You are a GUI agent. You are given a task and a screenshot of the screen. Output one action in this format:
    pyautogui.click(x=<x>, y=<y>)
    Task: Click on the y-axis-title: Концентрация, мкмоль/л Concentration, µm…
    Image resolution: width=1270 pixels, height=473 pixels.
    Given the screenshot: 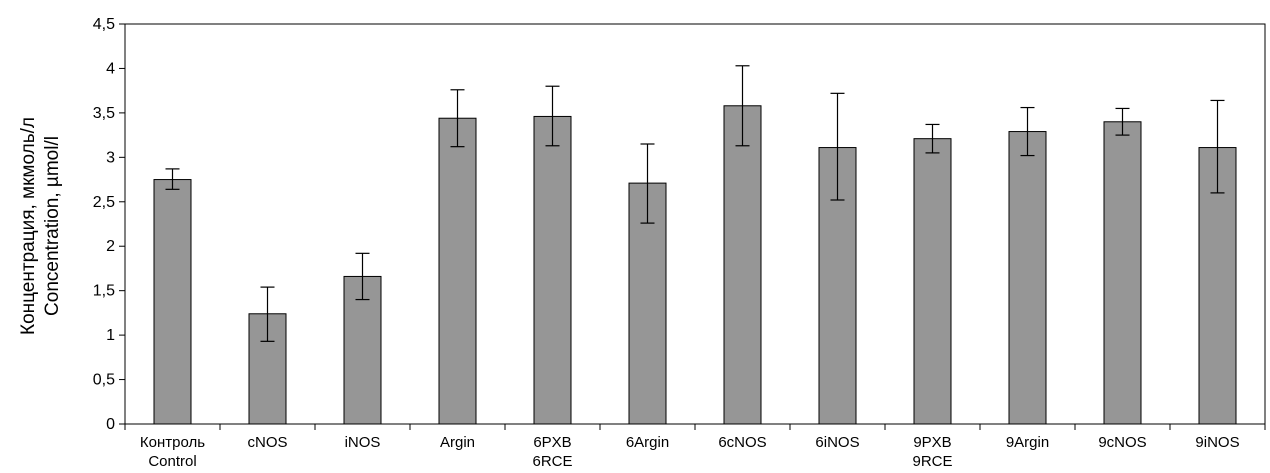 What is the action you would take?
    pyautogui.click(x=40, y=226)
    